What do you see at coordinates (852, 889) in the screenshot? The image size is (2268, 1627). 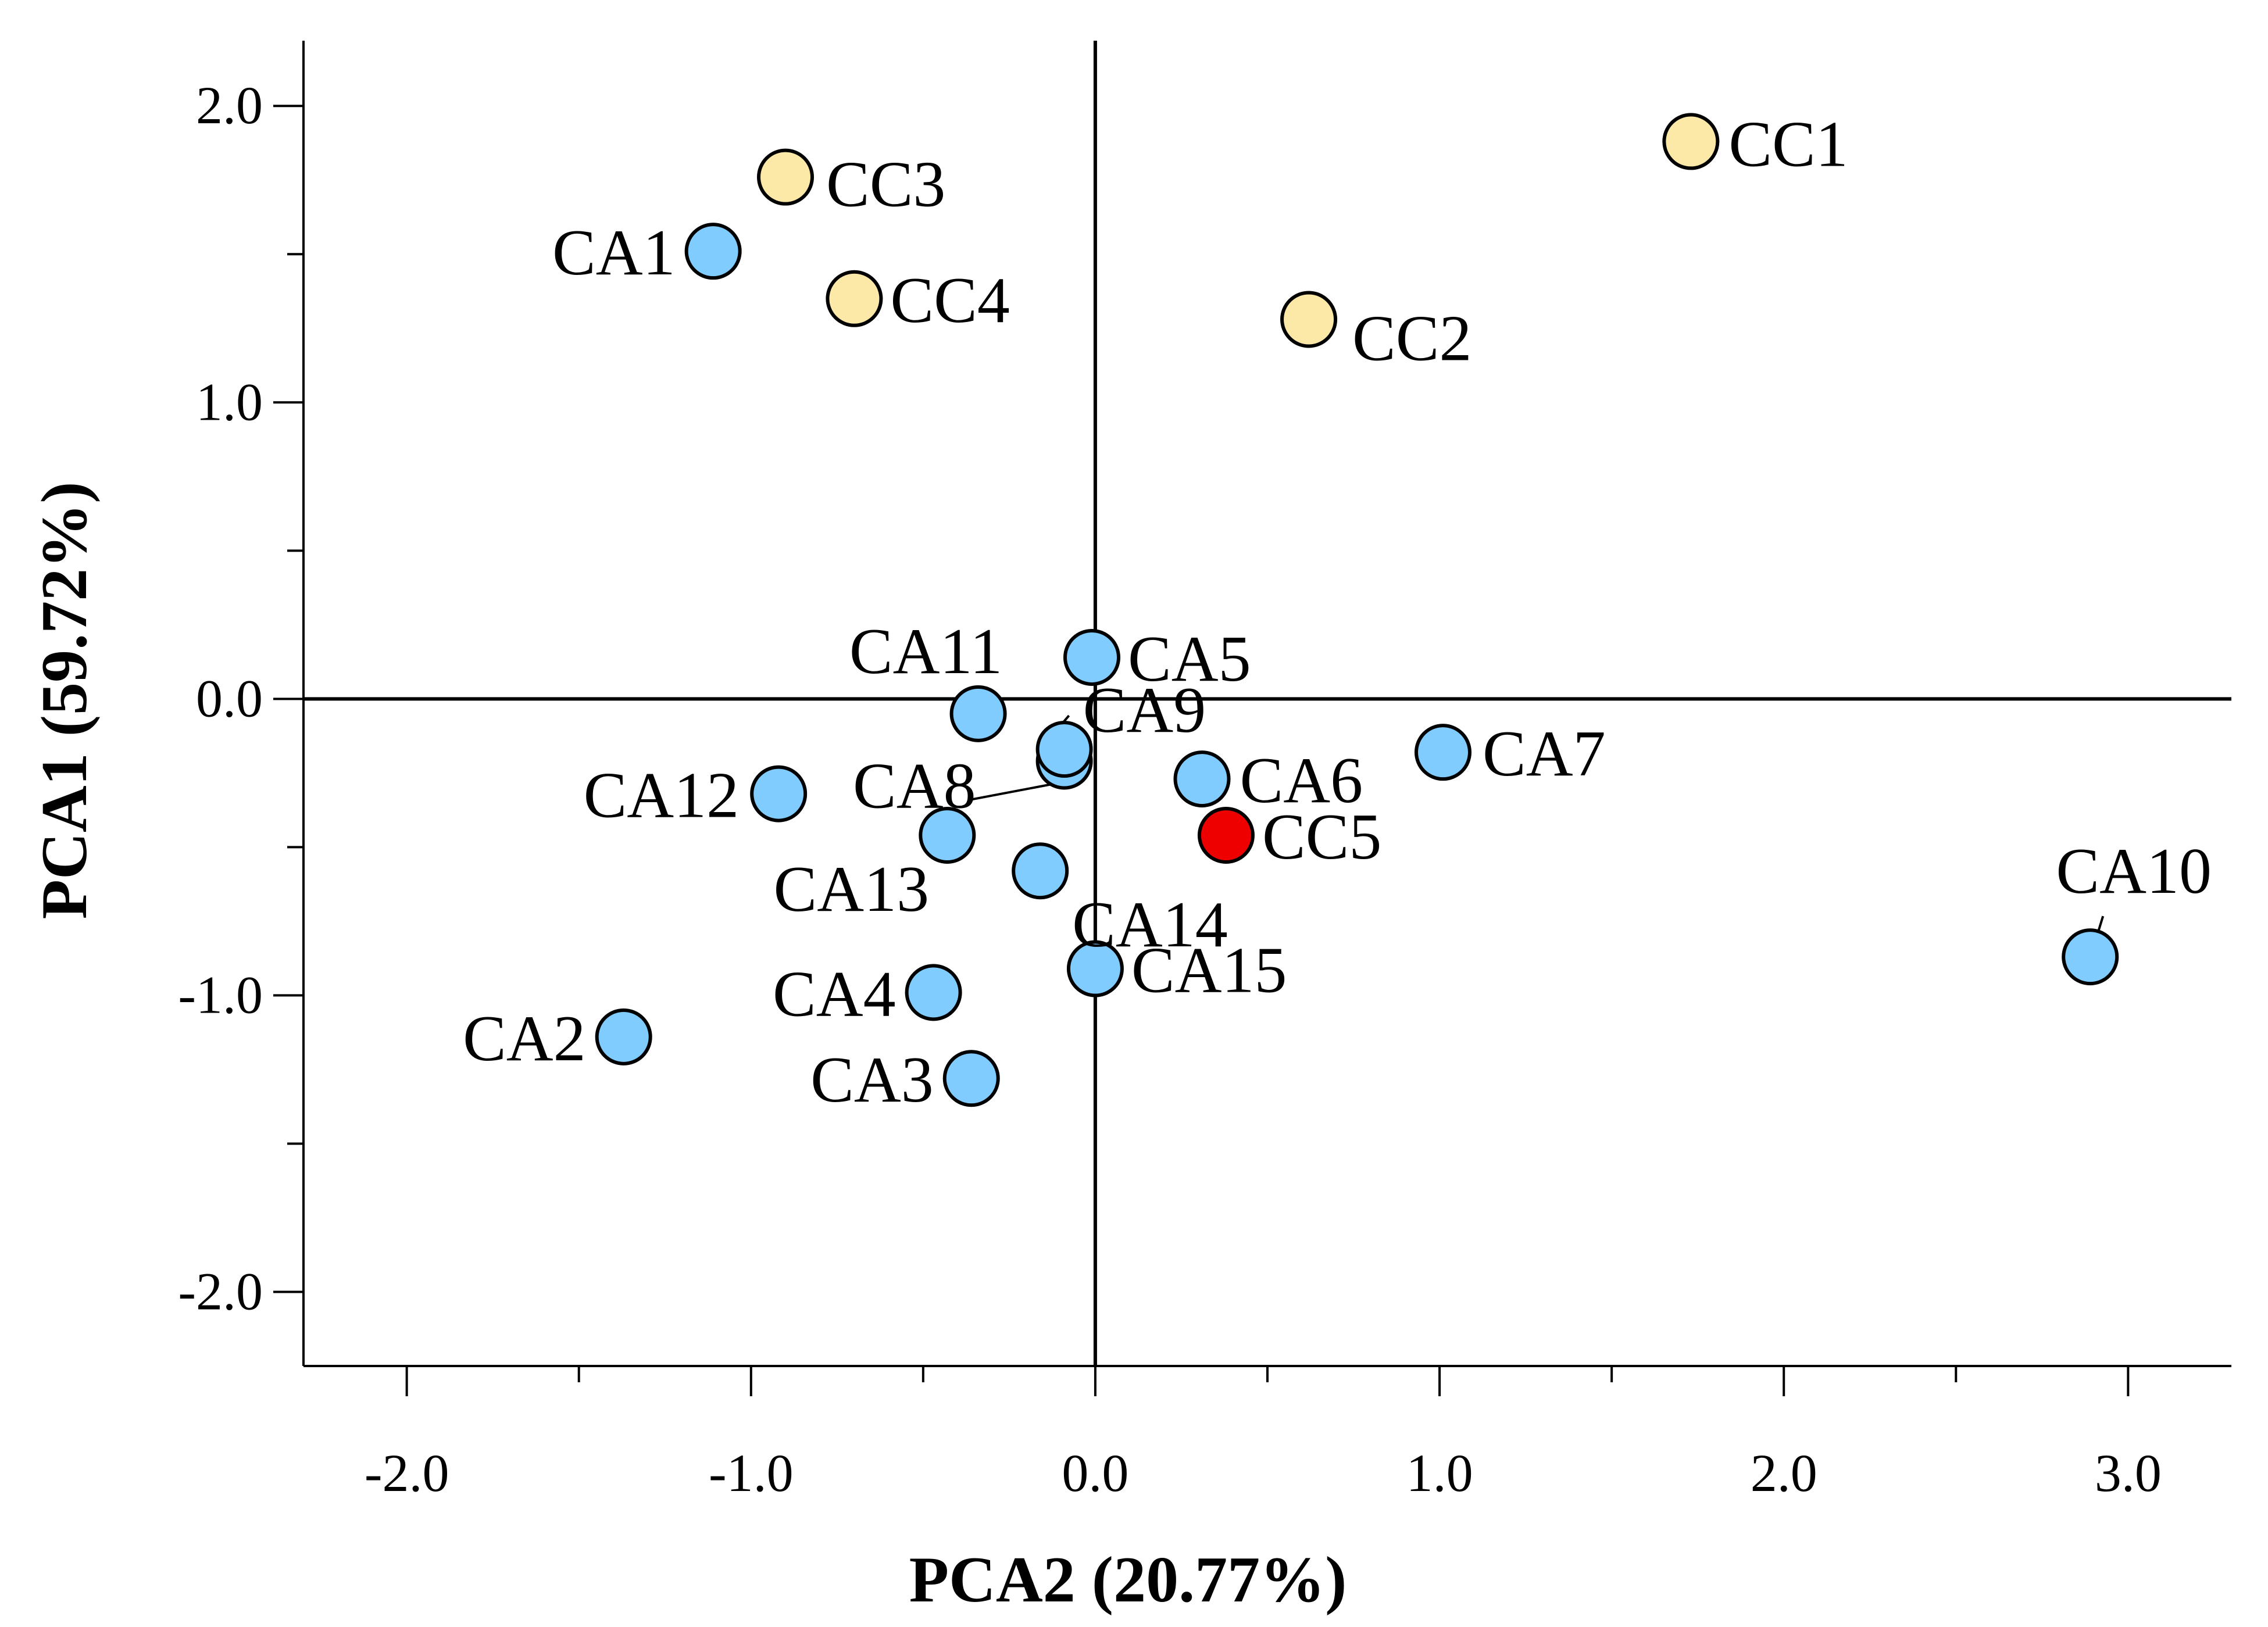 I see `point-label-ca13: CA13` at bounding box center [852, 889].